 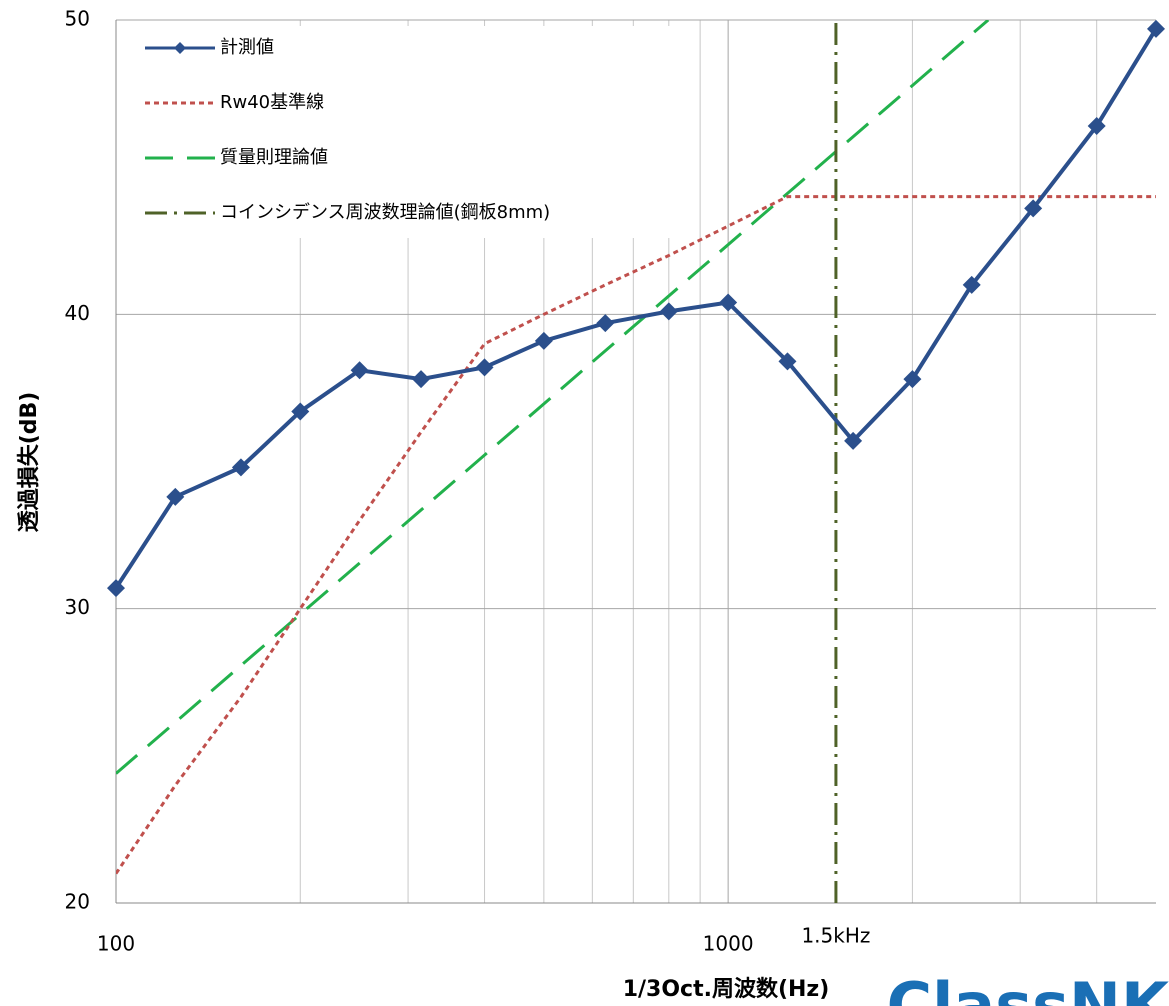 I want to click on annotation: 1.5kHz, so click(x=835, y=936).